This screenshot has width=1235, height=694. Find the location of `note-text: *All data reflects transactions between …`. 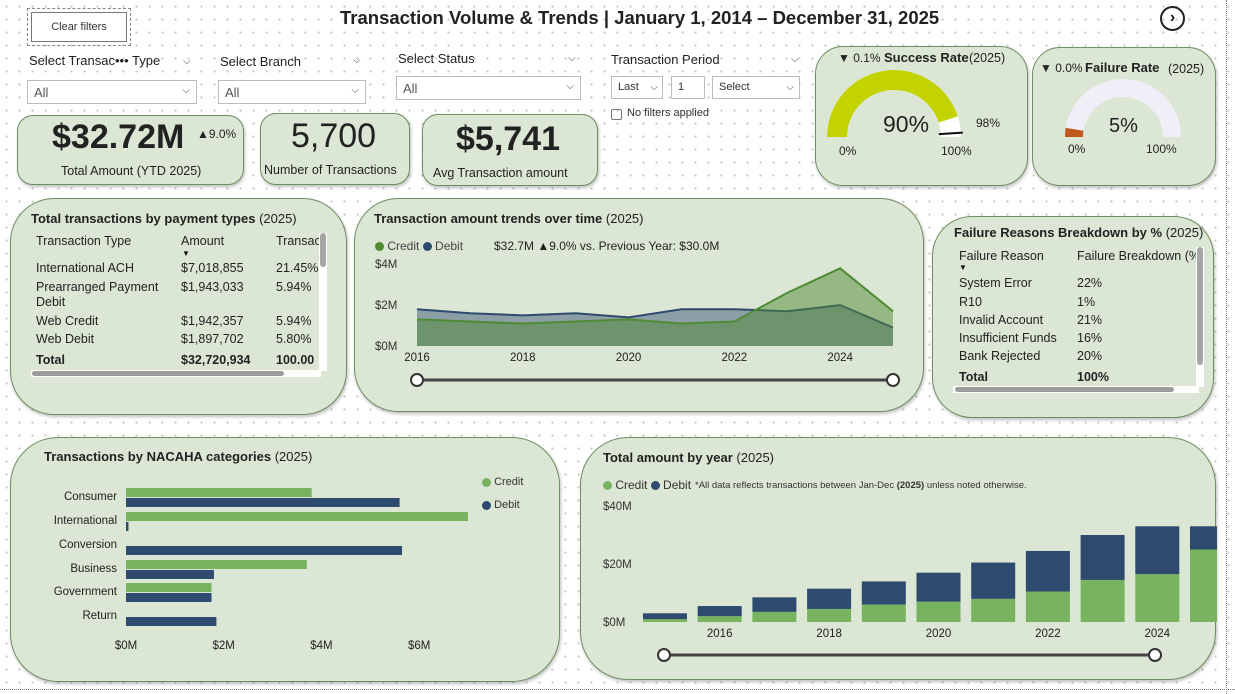

note-text: *All data reflects transactions between … is located at coordinates (795, 485).